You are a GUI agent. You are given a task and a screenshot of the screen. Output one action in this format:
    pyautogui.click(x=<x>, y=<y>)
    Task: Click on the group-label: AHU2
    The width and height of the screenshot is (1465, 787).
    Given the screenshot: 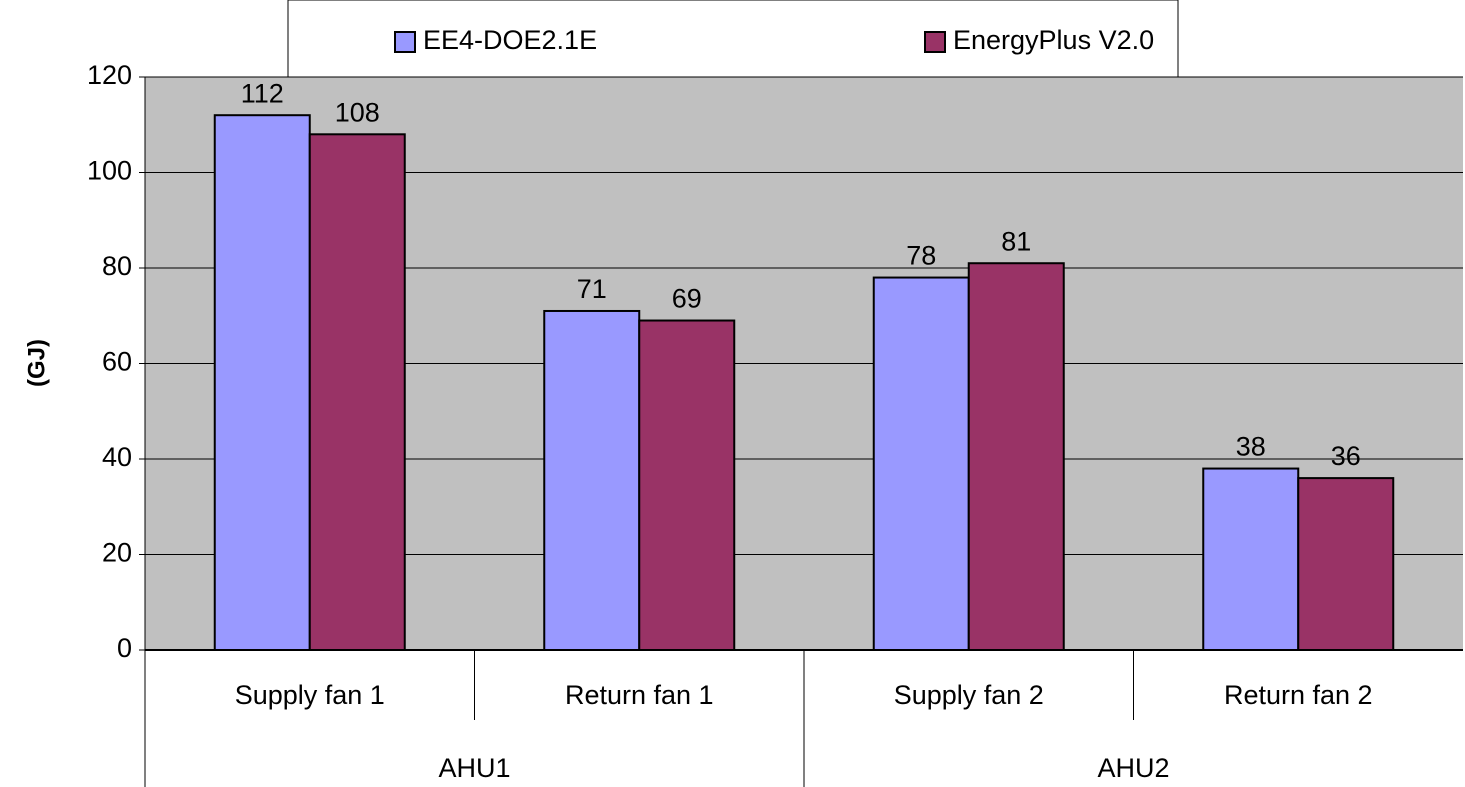 What is the action you would take?
    pyautogui.click(x=1133, y=768)
    